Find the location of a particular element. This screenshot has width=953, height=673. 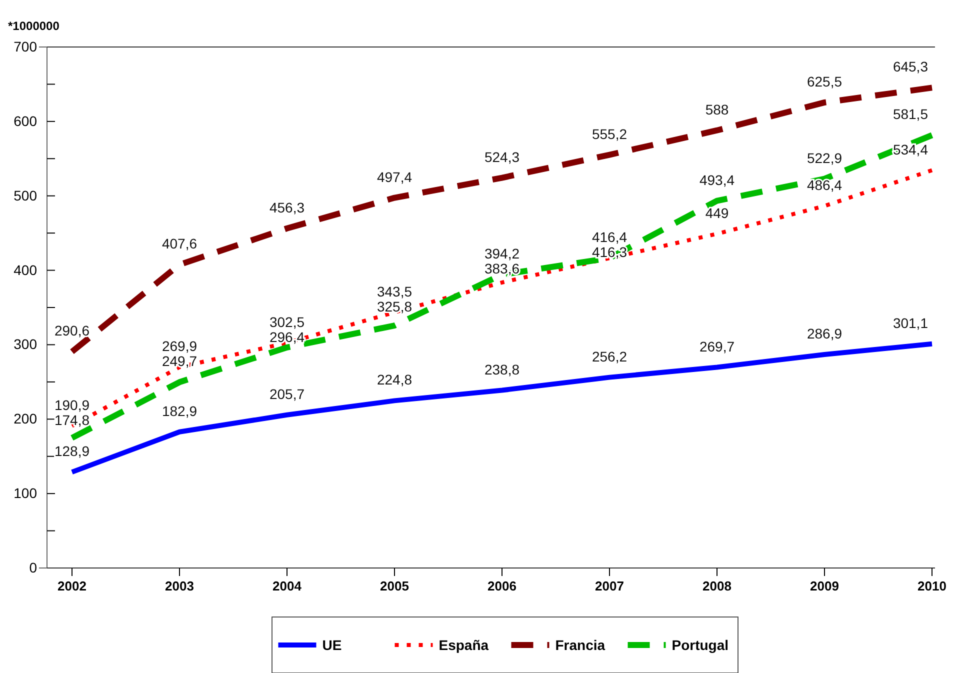

data-label: 190,9 is located at coordinates (72, 404).